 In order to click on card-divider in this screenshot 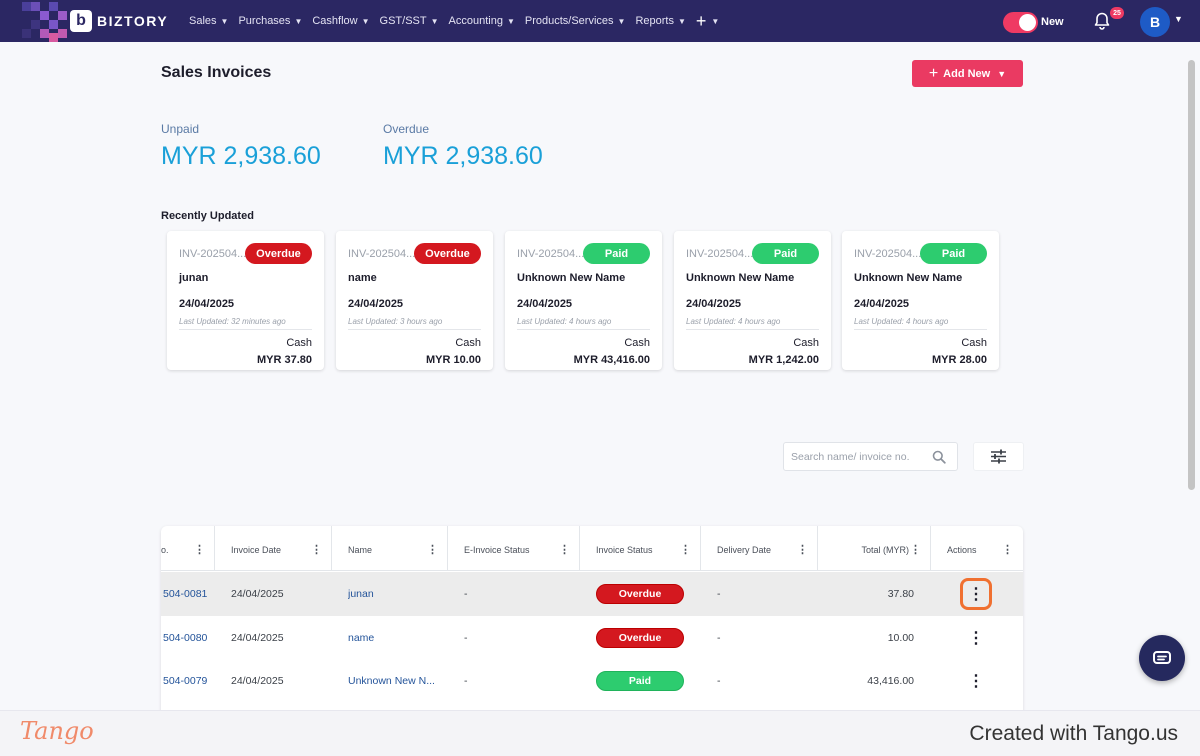, I will do `click(414, 329)`.